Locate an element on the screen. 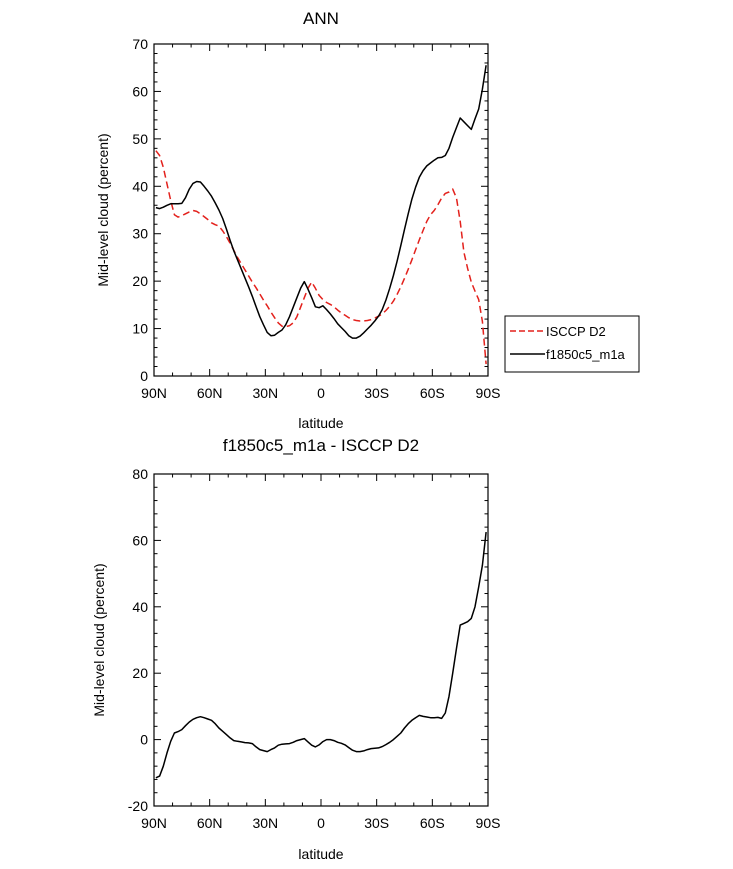  legend-box is located at coordinates (572, 344).